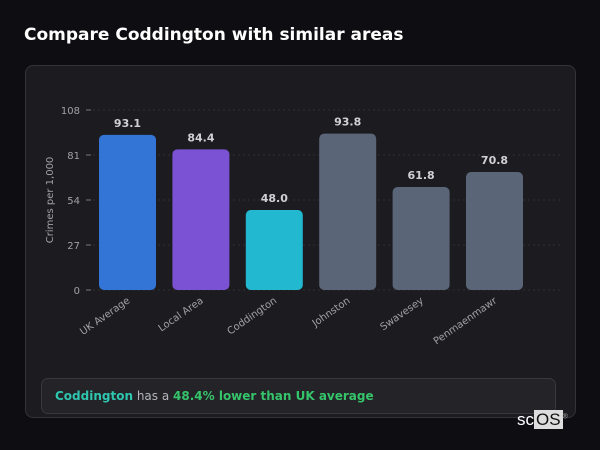 The width and height of the screenshot is (600, 450). I want to click on page-title: Compare Coddington with similar areas, so click(214, 35).